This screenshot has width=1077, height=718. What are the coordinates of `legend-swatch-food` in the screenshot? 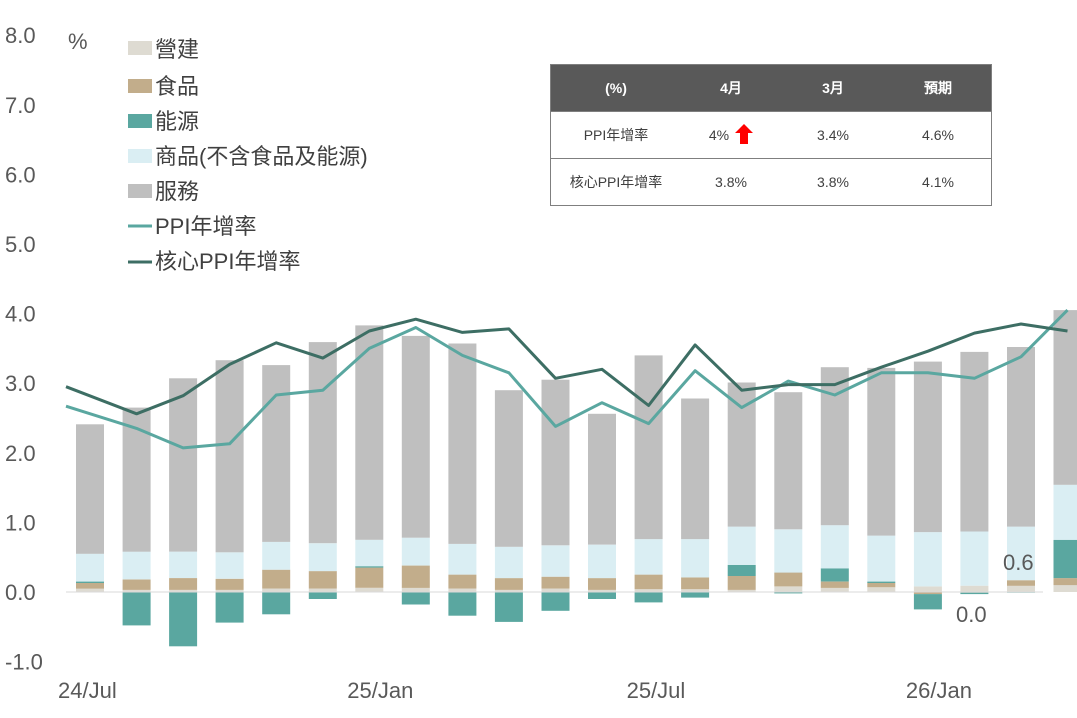 It's located at (140, 86).